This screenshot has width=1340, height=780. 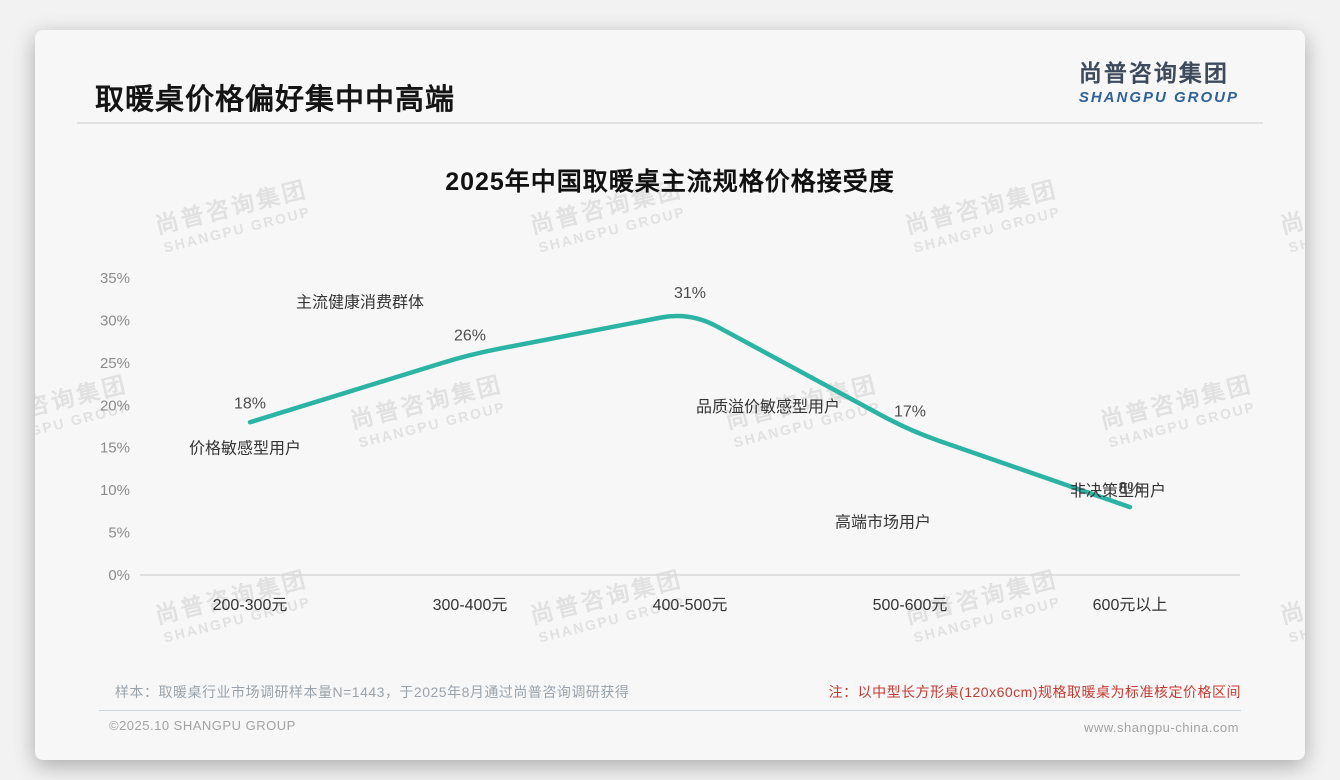 I want to click on company-logo: 尚普咨询集团 SHANGPU GROUP, so click(x=1159, y=80).